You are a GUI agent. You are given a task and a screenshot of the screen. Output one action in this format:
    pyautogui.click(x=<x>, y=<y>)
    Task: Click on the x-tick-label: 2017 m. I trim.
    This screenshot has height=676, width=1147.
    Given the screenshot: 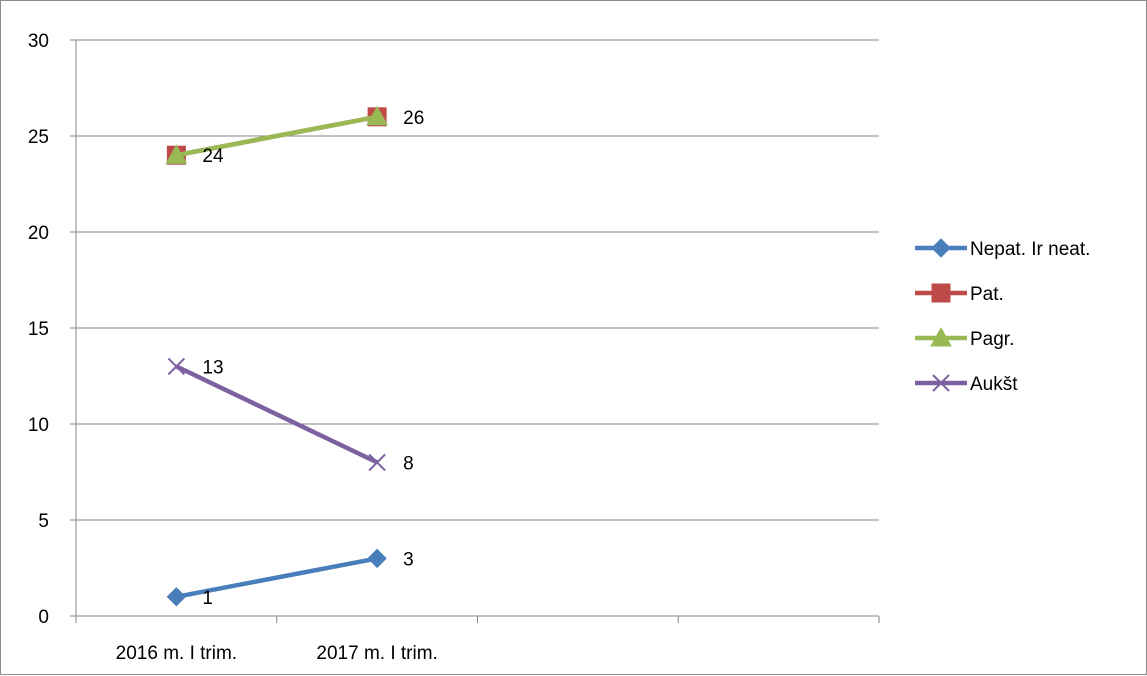 What is the action you would take?
    pyautogui.click(x=376, y=653)
    